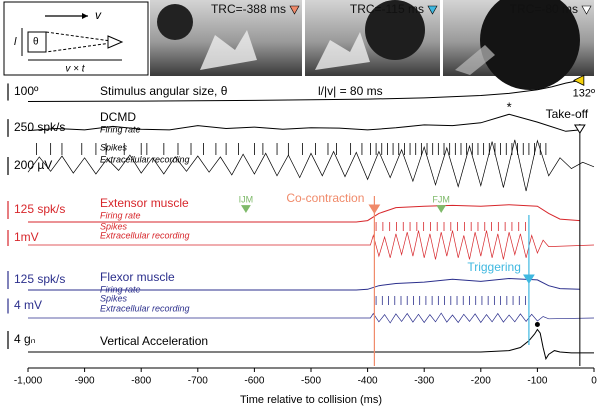 This screenshot has height=412, width=601. I want to click on x-tick-label: -600, so click(254, 381).